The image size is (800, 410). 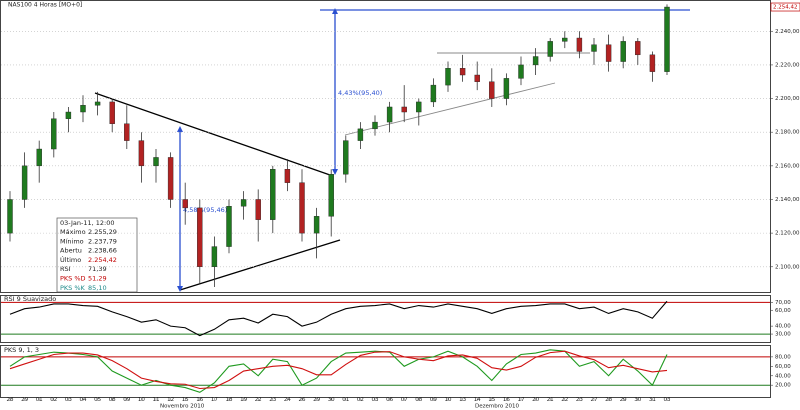 What do you see at coordinates (30, 299) in the screenshot?
I see `panel-title: RSI 9 Suavizado` at bounding box center [30, 299].